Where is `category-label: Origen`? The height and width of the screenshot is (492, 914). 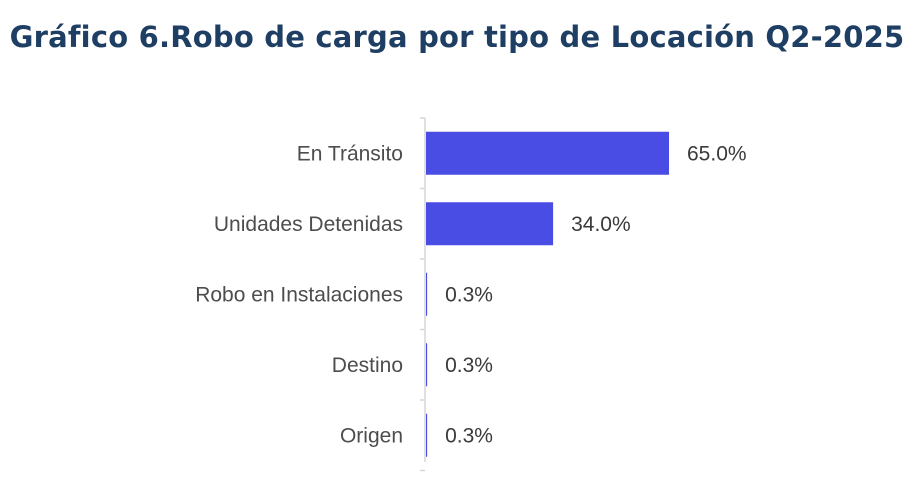 category-label: Origen is located at coordinates (371, 435).